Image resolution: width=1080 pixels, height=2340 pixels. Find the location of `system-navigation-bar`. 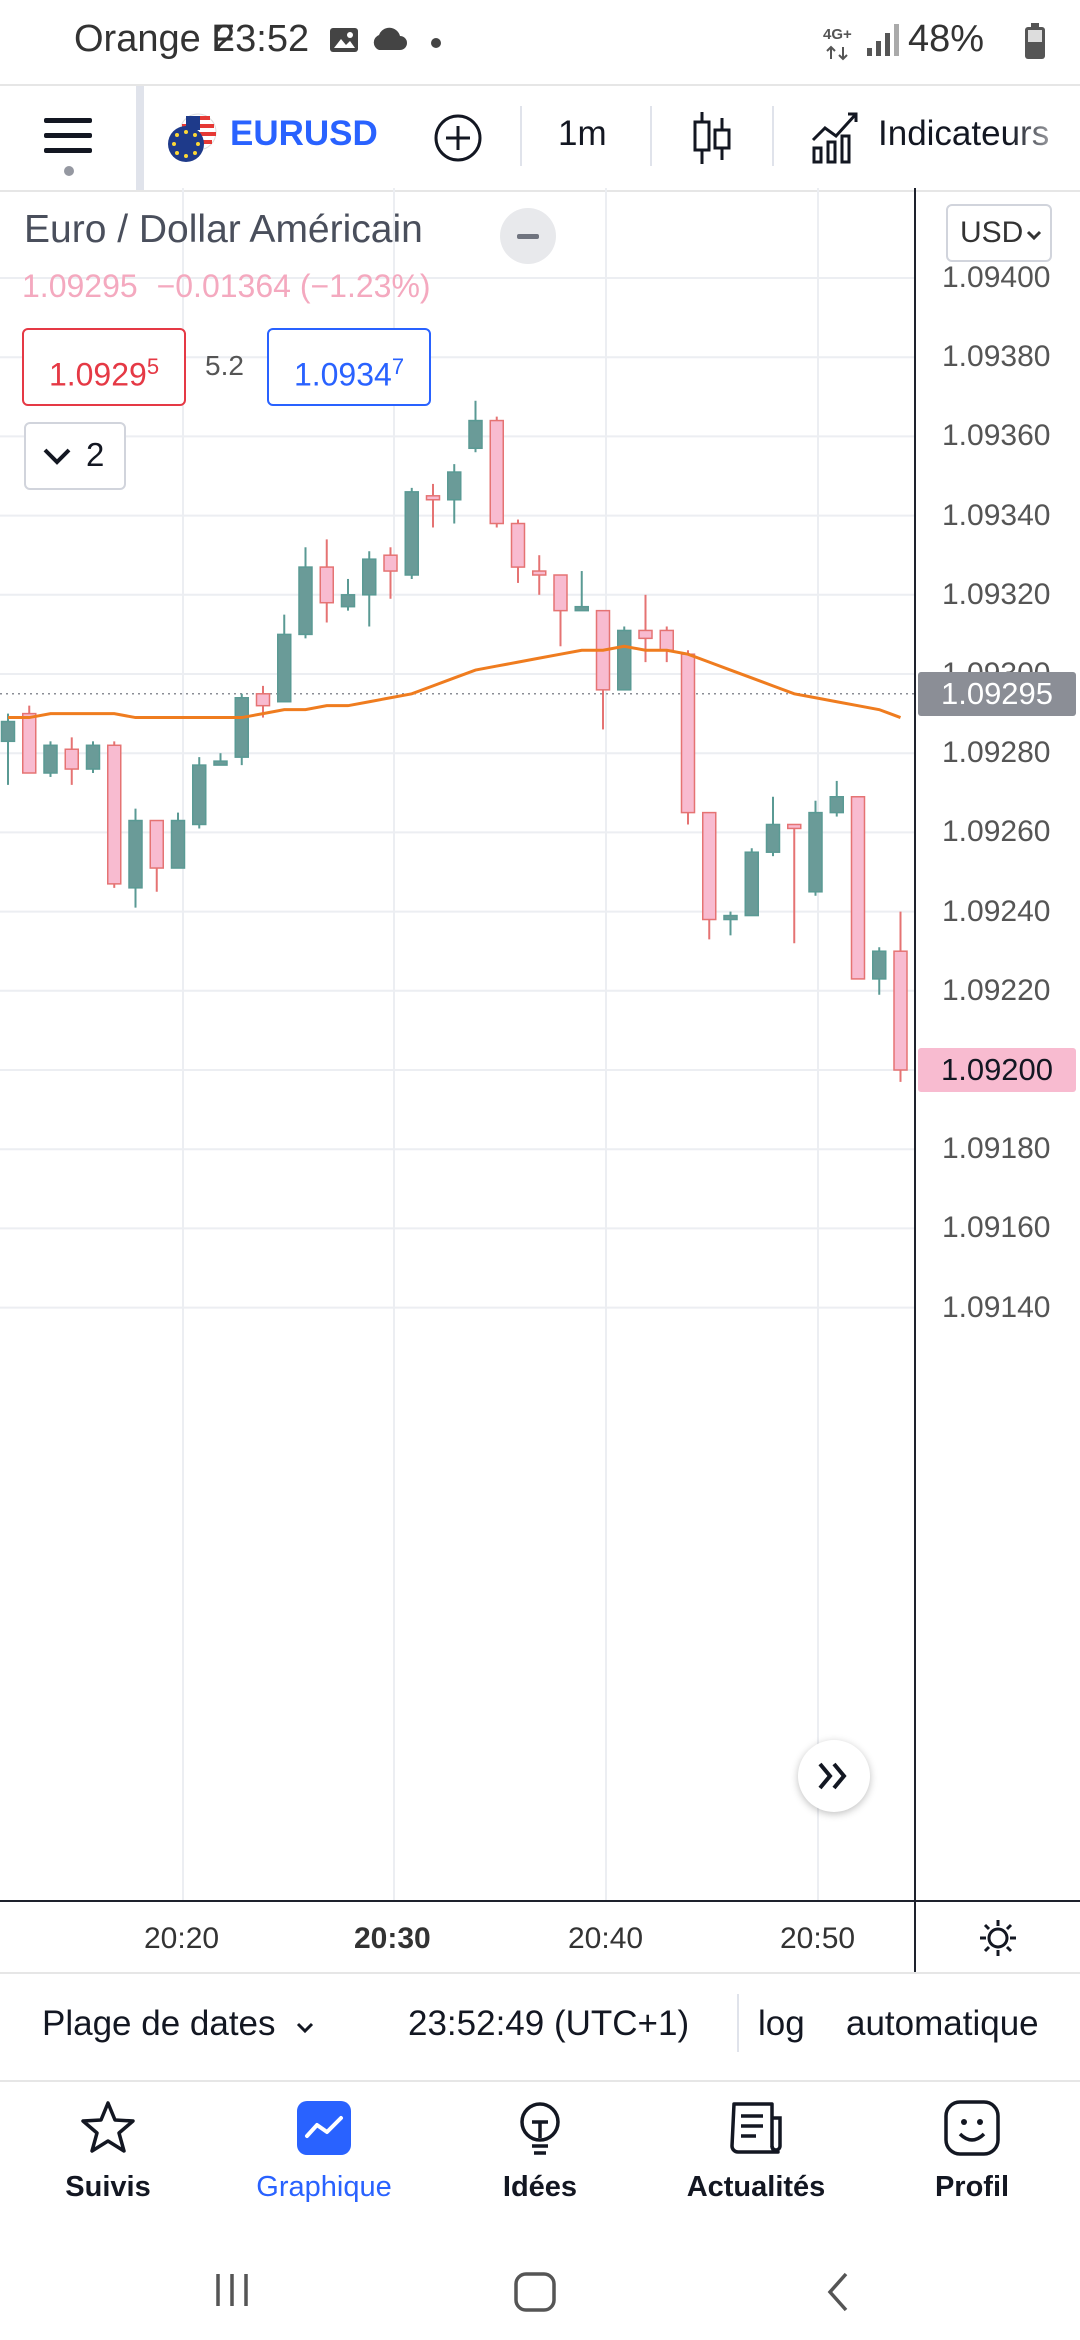

system-navigation-bar is located at coordinates (540, 2285).